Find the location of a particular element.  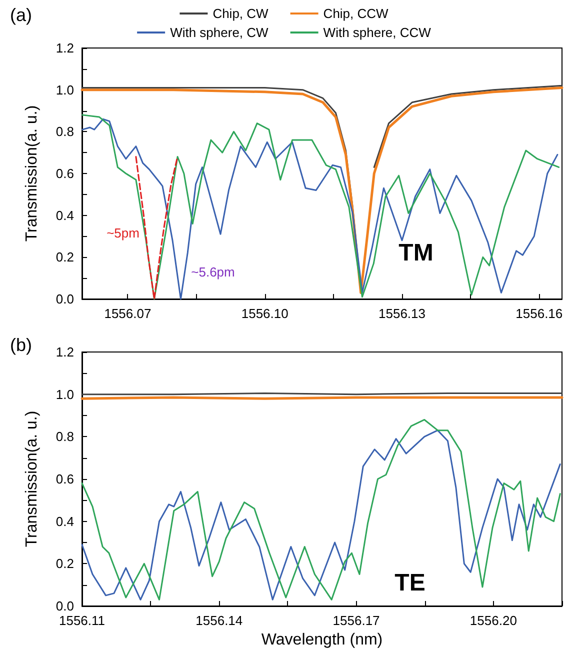

x-tick-label: 1556.13 is located at coordinates (402, 313).